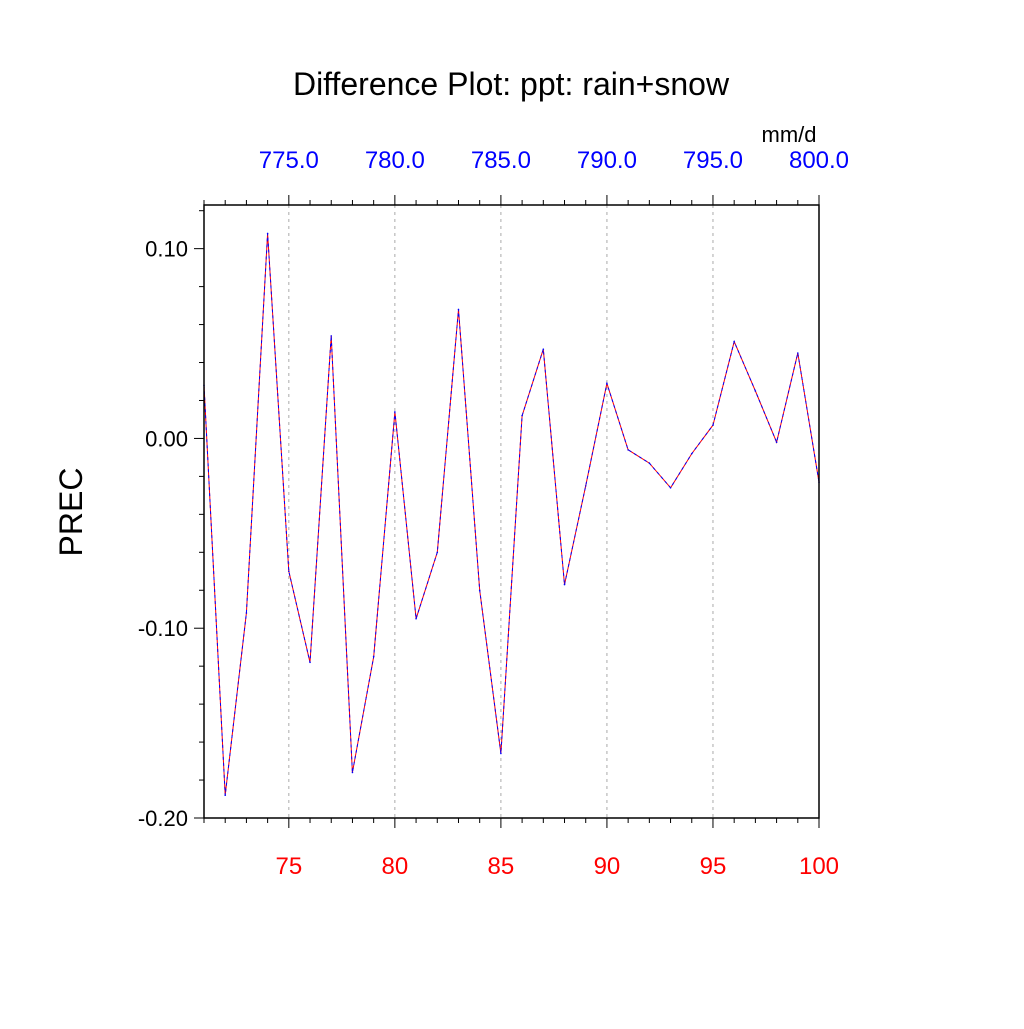 This screenshot has width=1024, height=1029. I want to click on units-label: mm/d, so click(789, 134).